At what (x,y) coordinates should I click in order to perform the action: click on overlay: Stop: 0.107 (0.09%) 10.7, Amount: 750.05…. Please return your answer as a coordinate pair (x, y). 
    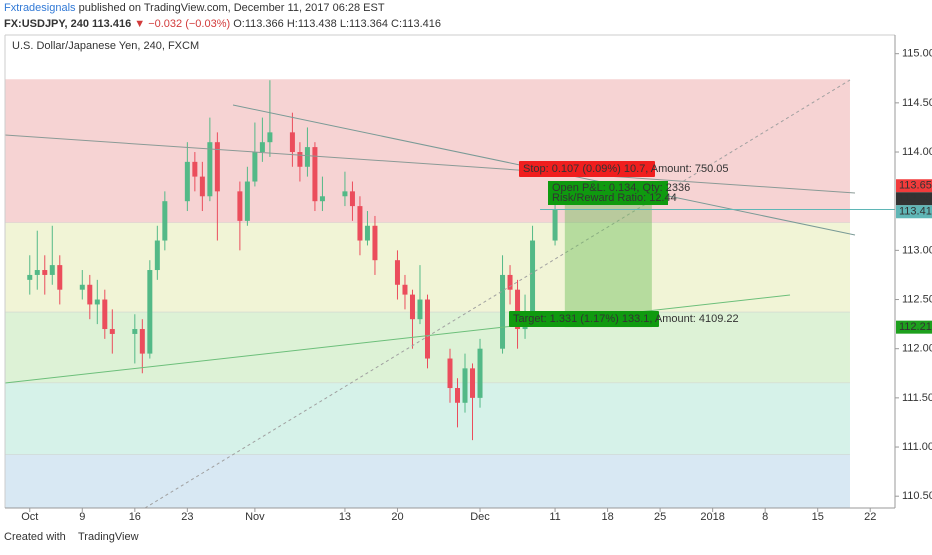
    Looking at the image, I should click on (702, 244).